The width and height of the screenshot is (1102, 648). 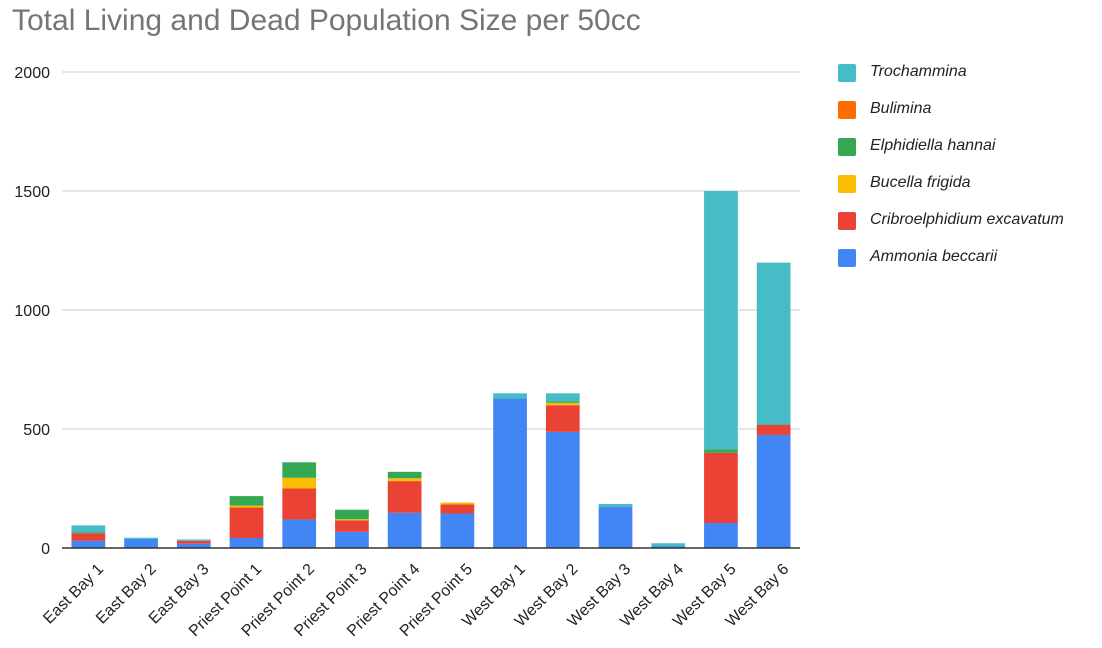 I want to click on legend-label: Bulimina, so click(x=901, y=108).